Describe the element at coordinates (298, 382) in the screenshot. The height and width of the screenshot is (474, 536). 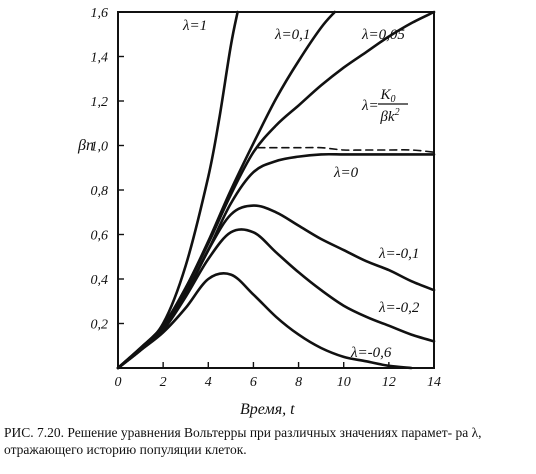
I see `x-tick-label: 8` at that location.